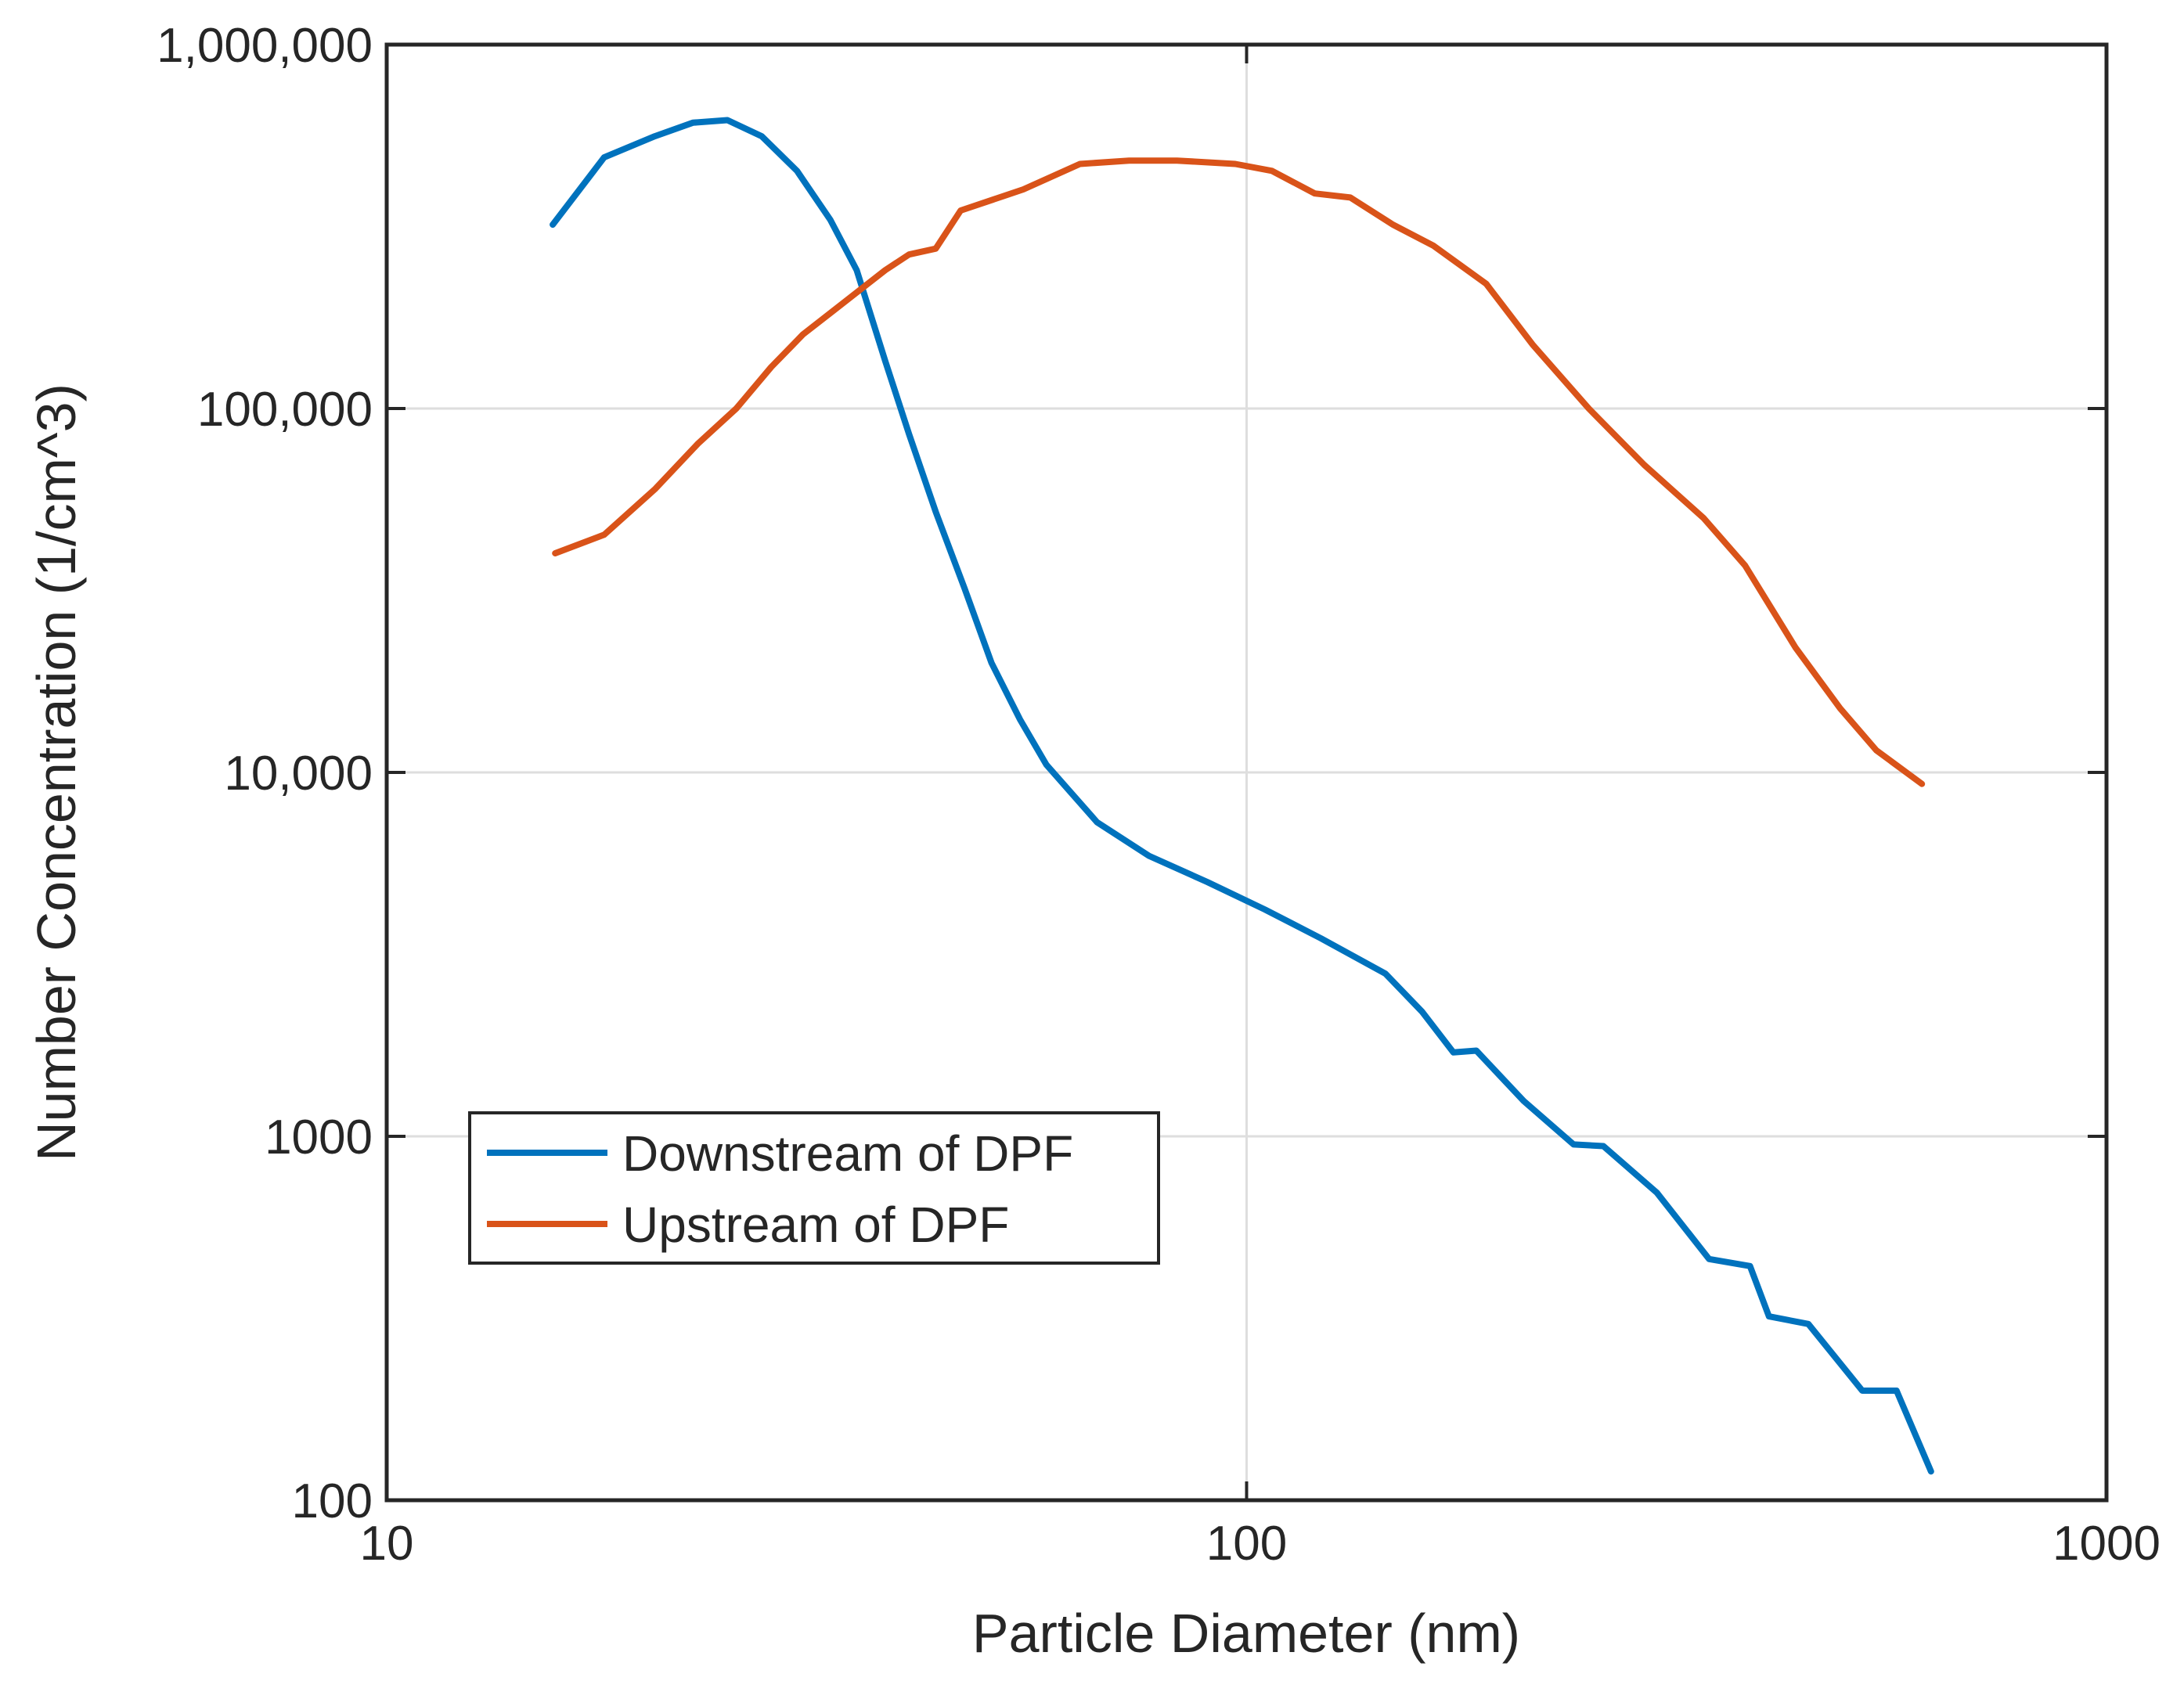  What do you see at coordinates (2106, 1544) in the screenshot?
I see `x-tick-label-2: 1000` at bounding box center [2106, 1544].